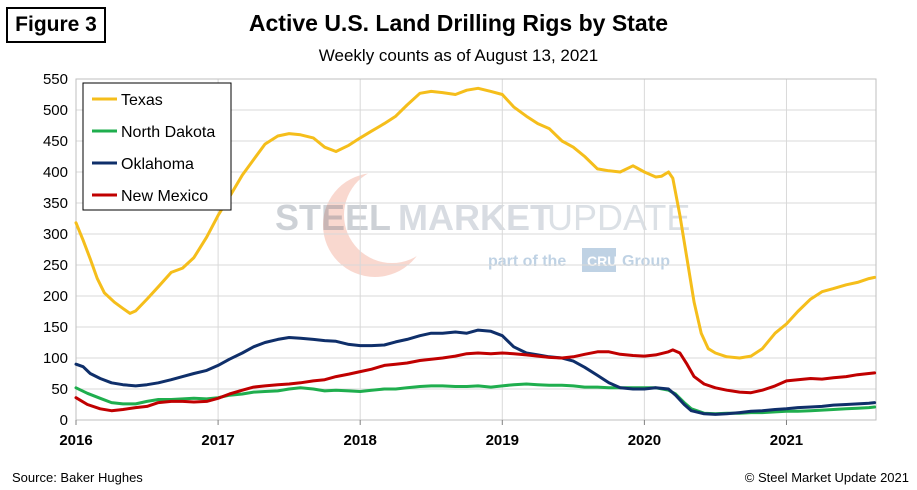  I want to click on y-tick-label: 150, so click(55, 327).